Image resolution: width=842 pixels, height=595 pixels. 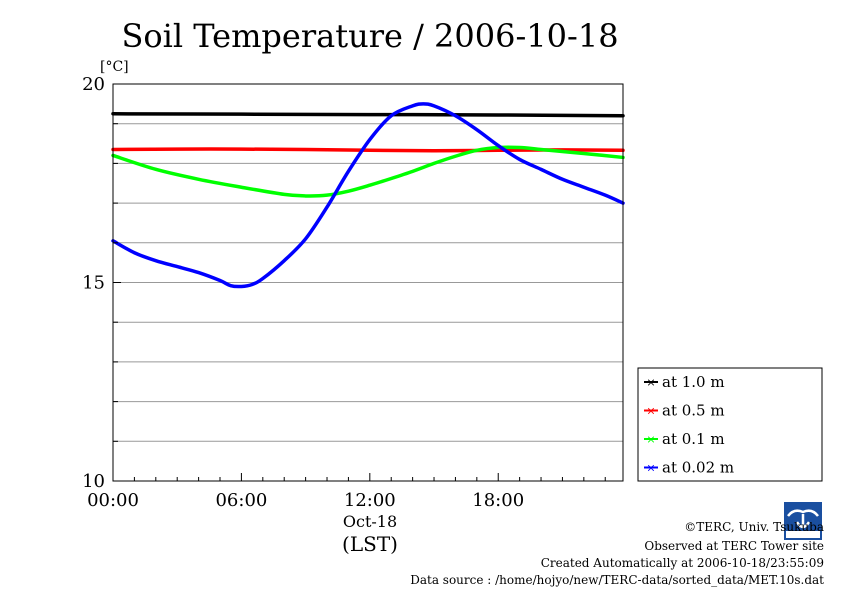 What do you see at coordinates (693, 439) in the screenshot?
I see `legend-label: at 0.1 m` at bounding box center [693, 439].